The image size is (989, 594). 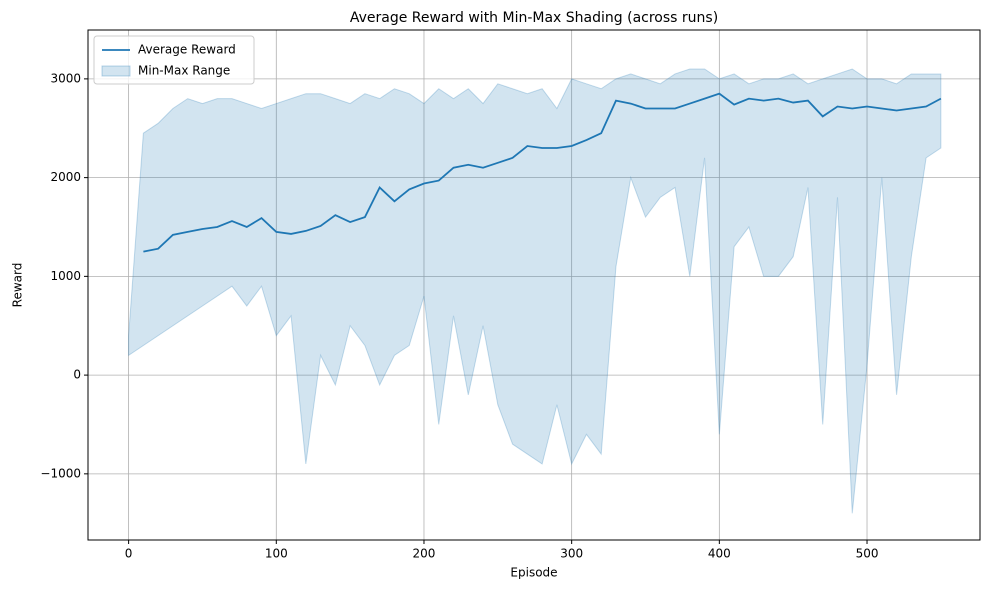 What do you see at coordinates (65, 276) in the screenshot?
I see `y-tick-label: 1000` at bounding box center [65, 276].